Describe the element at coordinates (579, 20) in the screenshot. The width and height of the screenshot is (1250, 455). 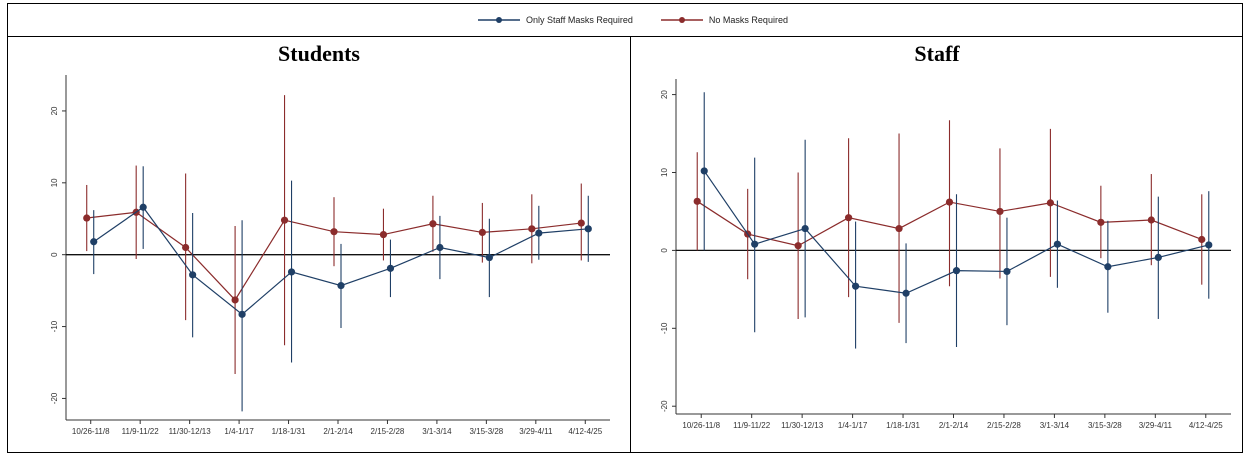
I see `legend-label-staff-masks: Only Staff Masks Required` at that location.